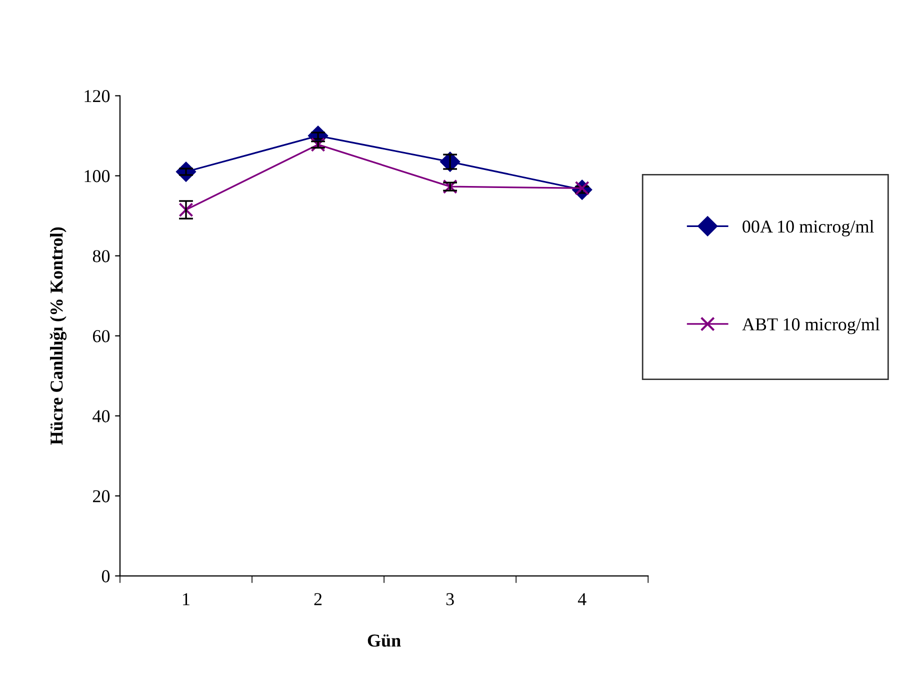 The image size is (909, 684). What do you see at coordinates (101, 256) in the screenshot?
I see `y-tick-label: 80` at bounding box center [101, 256].